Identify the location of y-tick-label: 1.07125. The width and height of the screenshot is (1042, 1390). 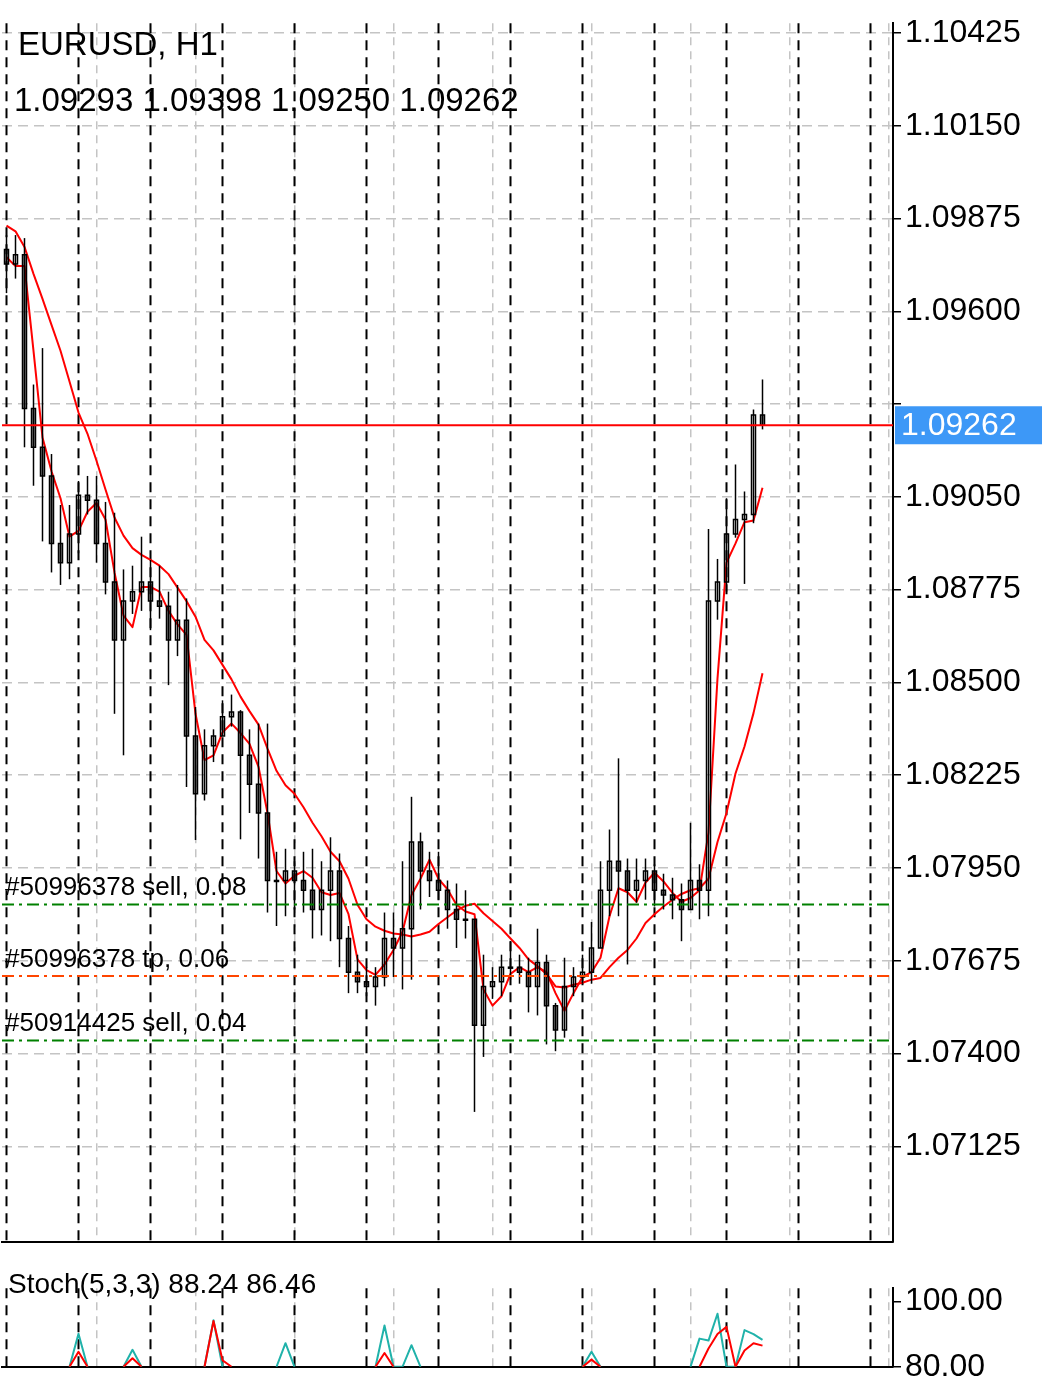
(963, 1144).